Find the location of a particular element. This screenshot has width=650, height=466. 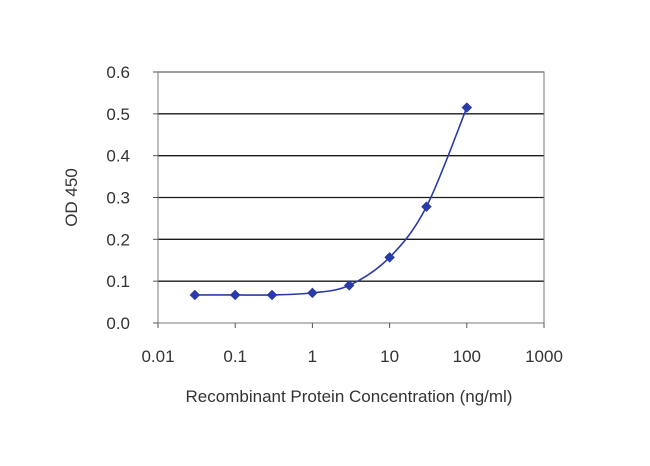

y-tick-label: 0.3 is located at coordinates (118, 198).